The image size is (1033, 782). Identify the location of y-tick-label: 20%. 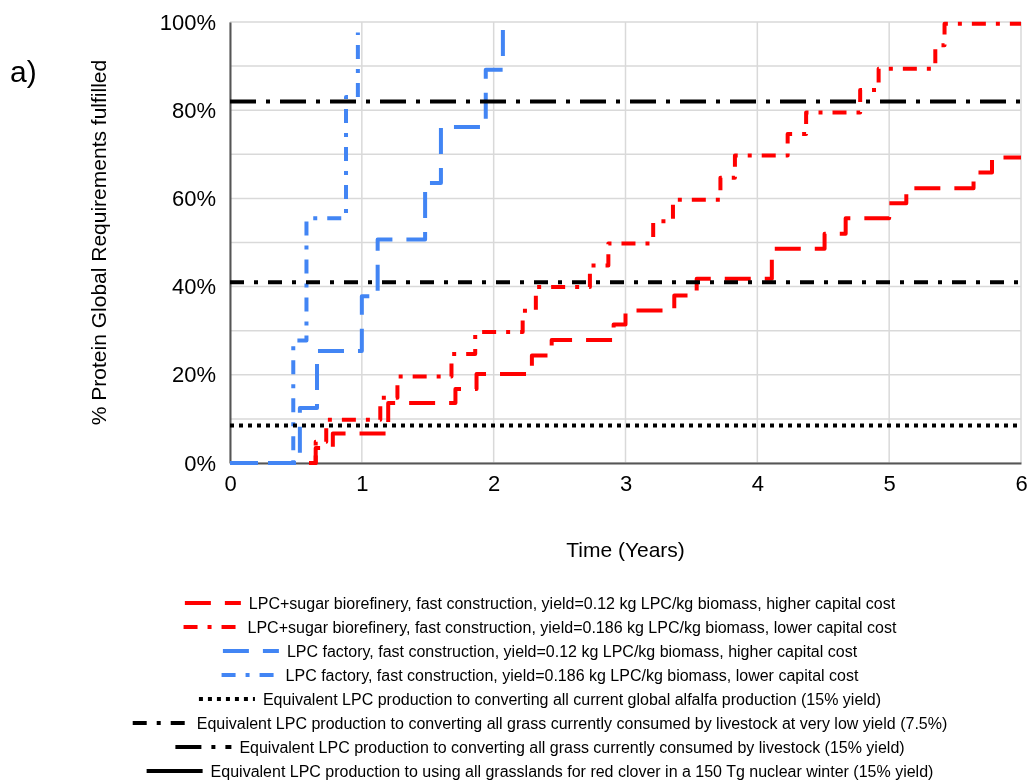
(193, 375).